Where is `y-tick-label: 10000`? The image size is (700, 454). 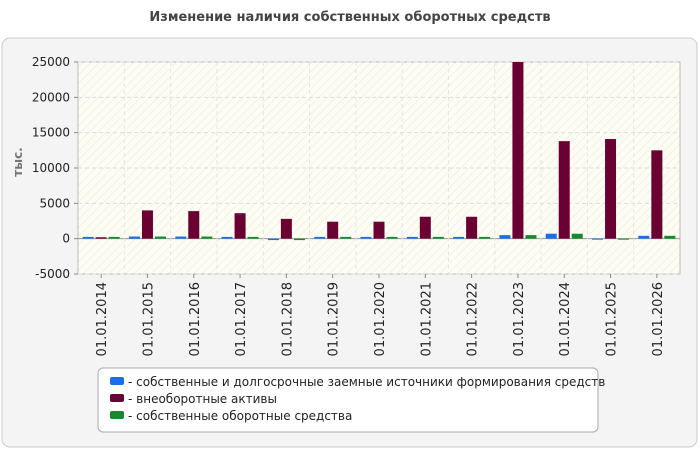
y-tick-label: 10000 is located at coordinates (51, 168).